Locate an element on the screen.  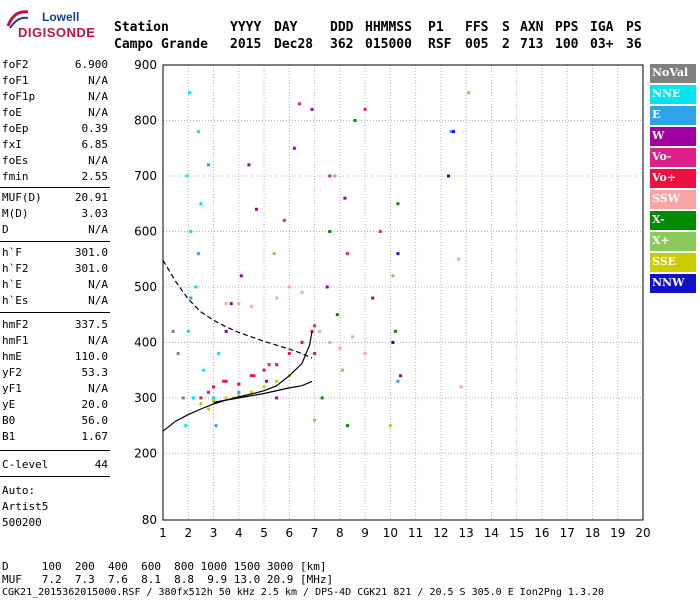
hdr-label-hhmmss: HHMMSS is located at coordinates (388, 27).